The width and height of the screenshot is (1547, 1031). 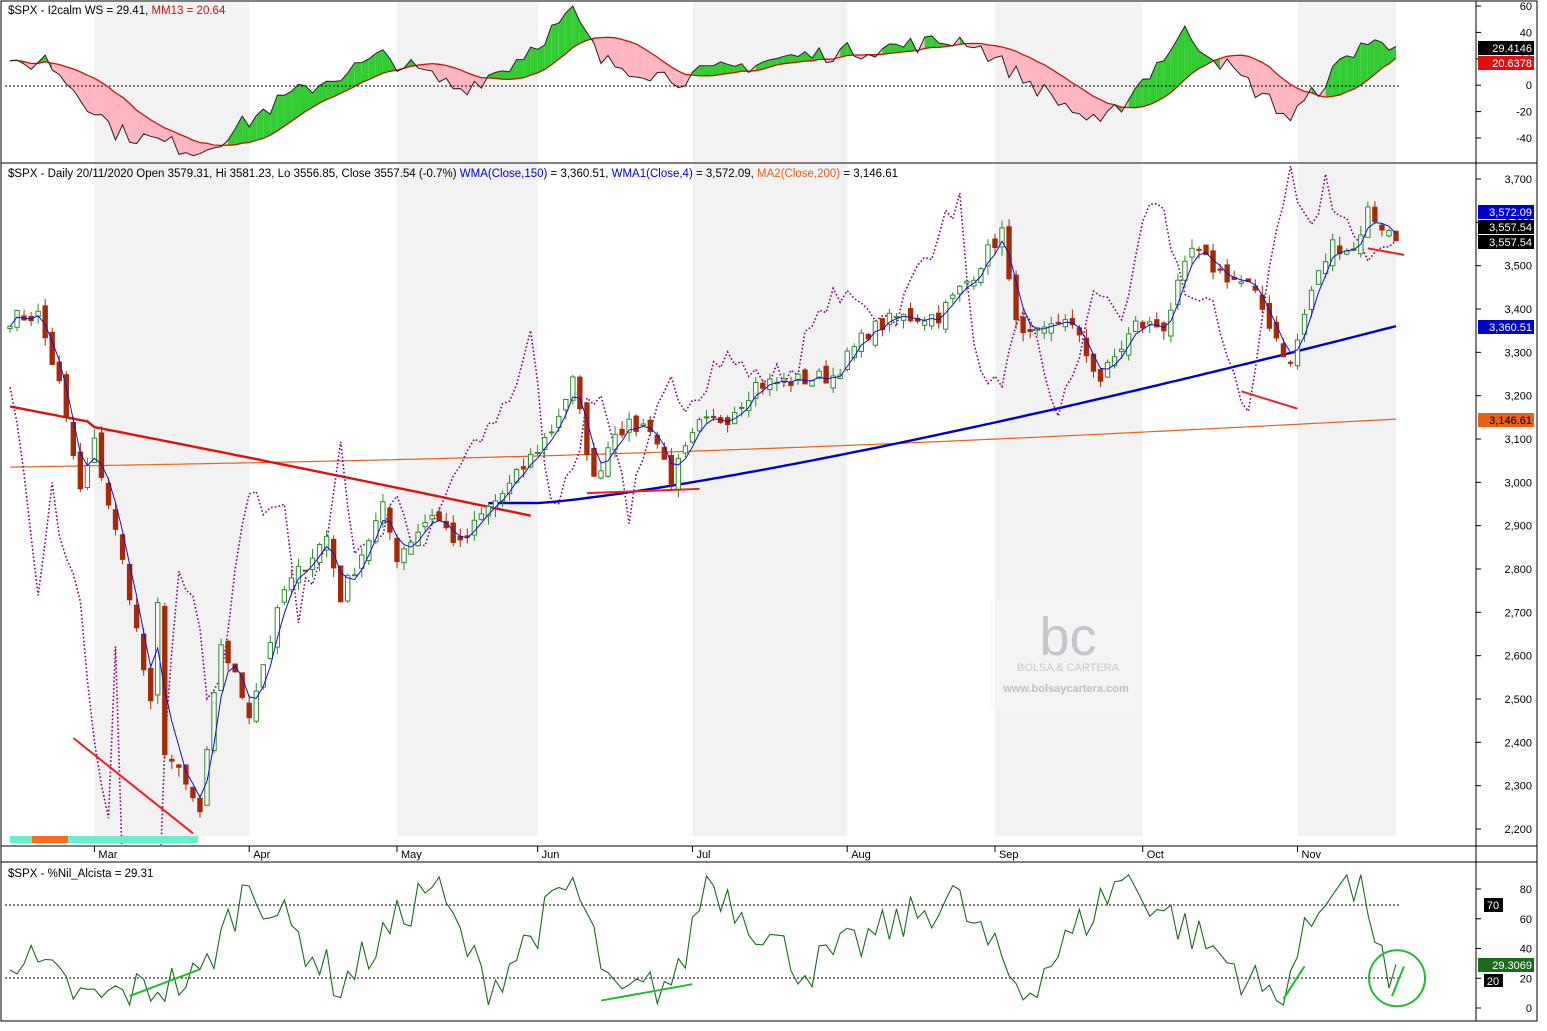 What do you see at coordinates (1506, 965) in the screenshot?
I see `bottom-badge-value-box` at bounding box center [1506, 965].